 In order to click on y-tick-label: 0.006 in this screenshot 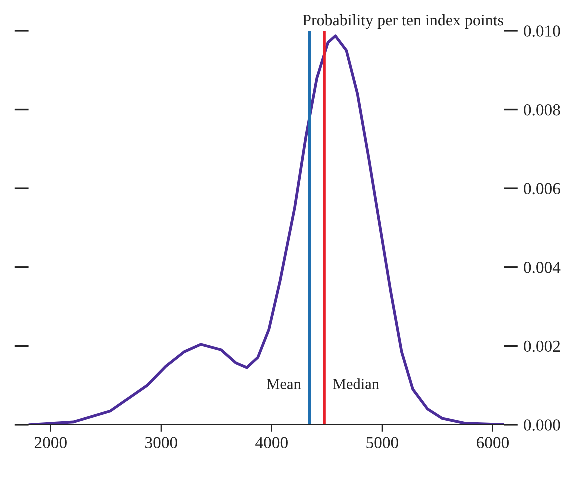, I will do `click(542, 189)`.